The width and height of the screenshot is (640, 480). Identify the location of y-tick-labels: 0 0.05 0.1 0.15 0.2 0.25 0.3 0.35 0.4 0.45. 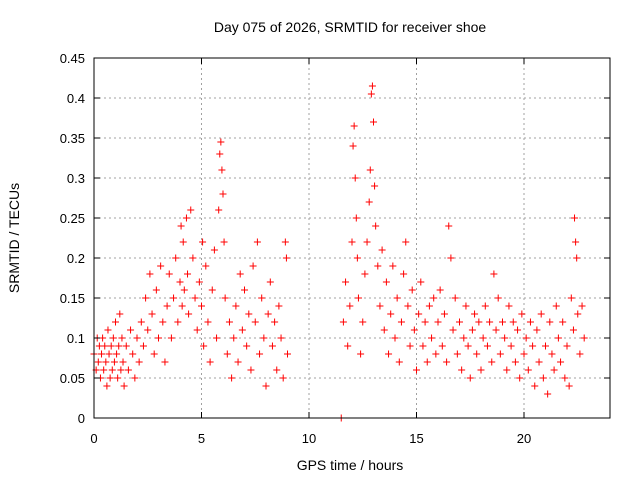
(72, 238).